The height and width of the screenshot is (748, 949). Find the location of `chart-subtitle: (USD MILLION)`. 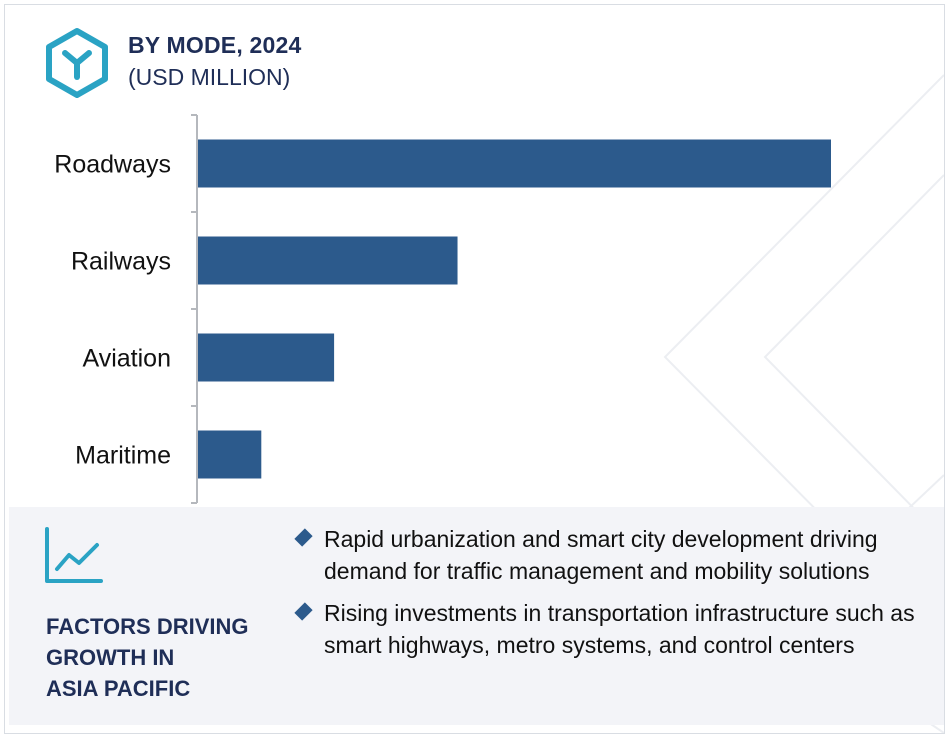

chart-subtitle: (USD MILLION) is located at coordinates (209, 77).